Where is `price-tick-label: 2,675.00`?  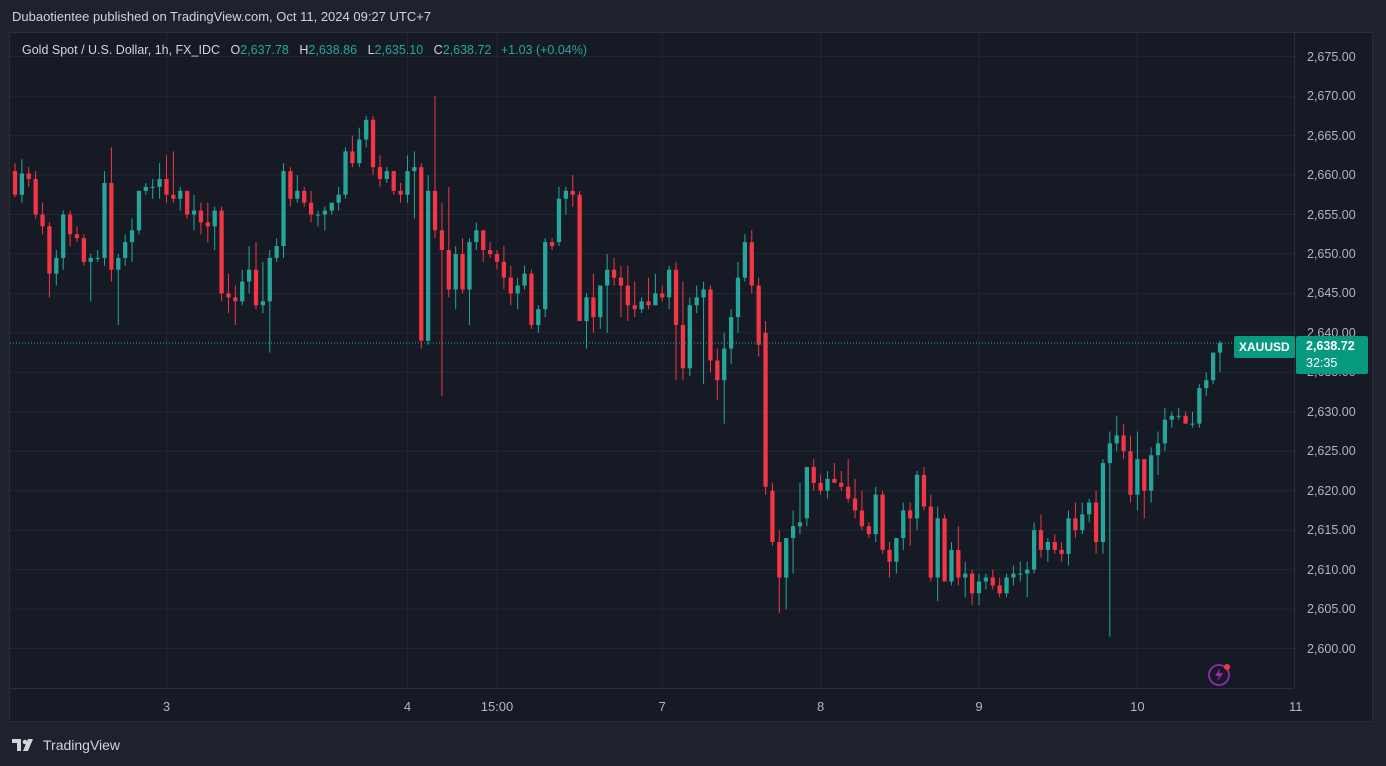 price-tick-label: 2,675.00 is located at coordinates (1331, 56).